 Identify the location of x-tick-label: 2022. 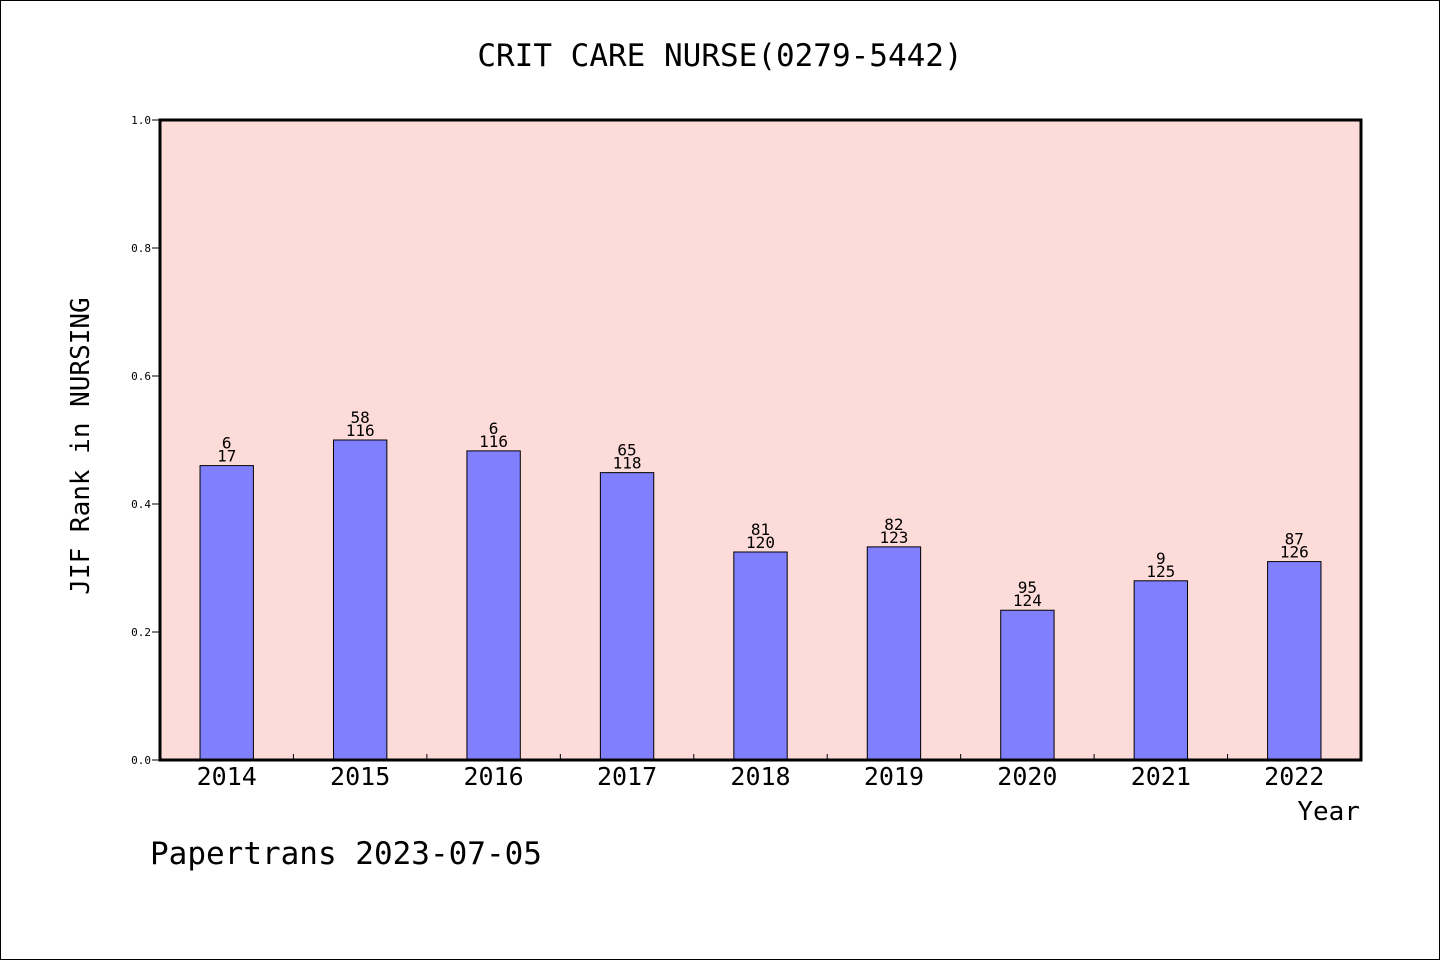
(1294, 776).